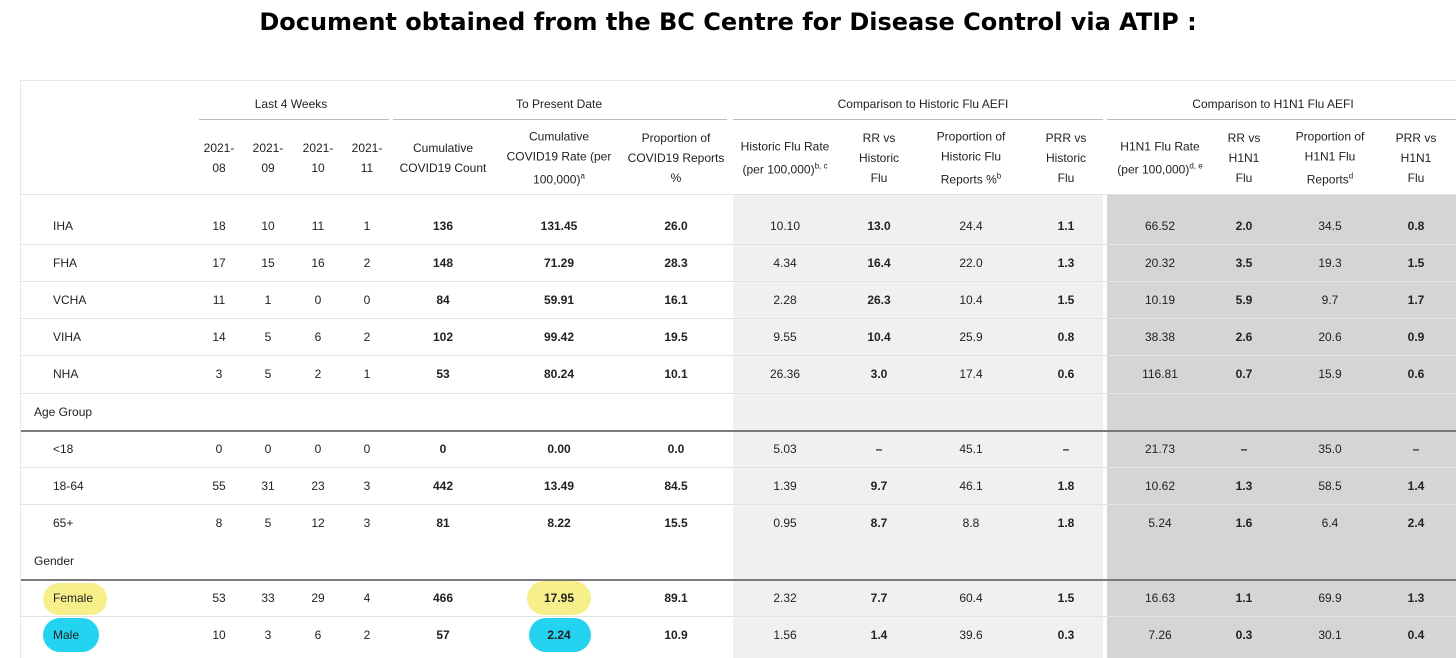 This screenshot has width=1456, height=658. Describe the element at coordinates (367, 263) in the screenshot. I see `table-cell: 2` at that location.